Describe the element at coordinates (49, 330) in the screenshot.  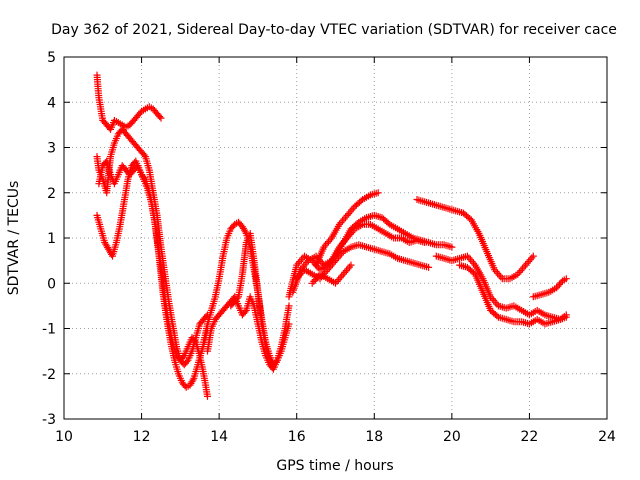
I see `y-tick-label: -1` at that location.